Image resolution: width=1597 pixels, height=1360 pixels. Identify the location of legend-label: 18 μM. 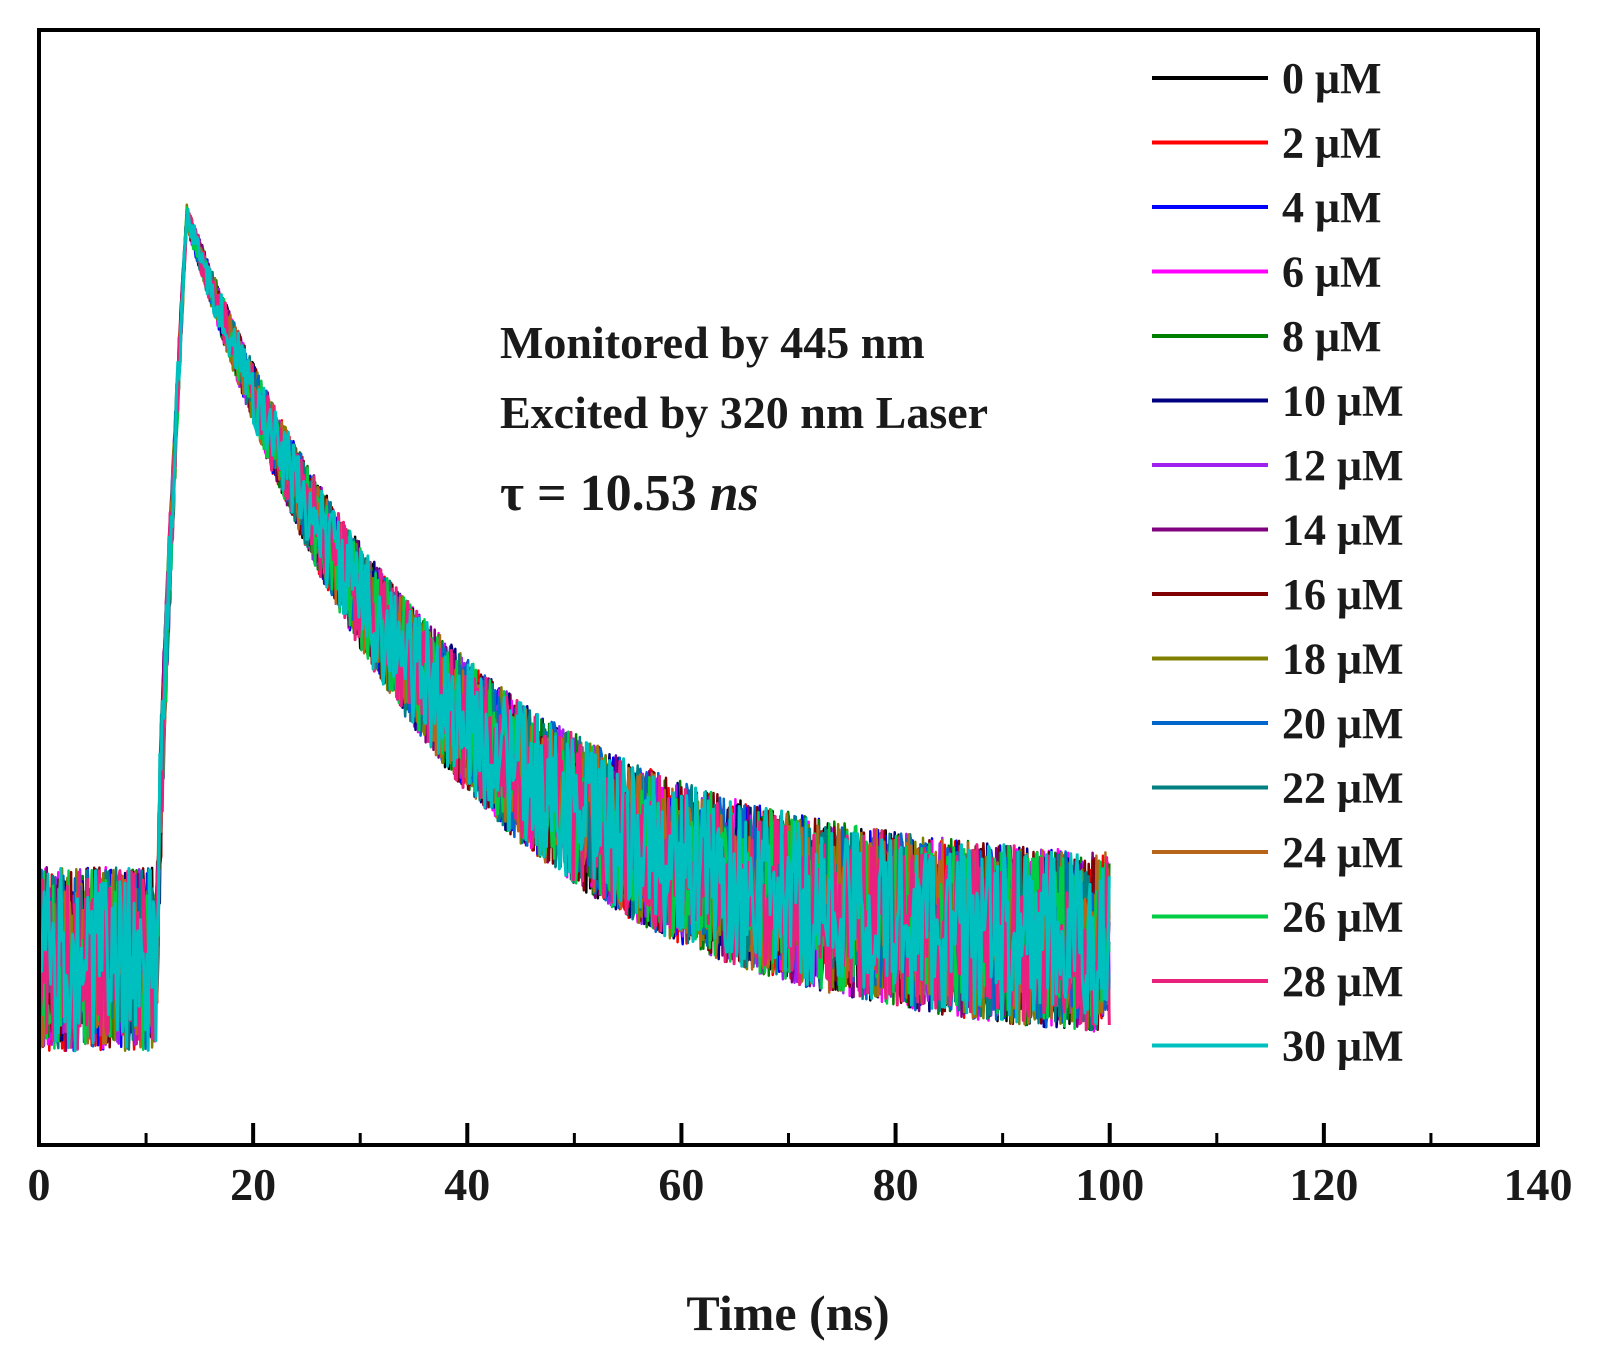
(1342, 659).